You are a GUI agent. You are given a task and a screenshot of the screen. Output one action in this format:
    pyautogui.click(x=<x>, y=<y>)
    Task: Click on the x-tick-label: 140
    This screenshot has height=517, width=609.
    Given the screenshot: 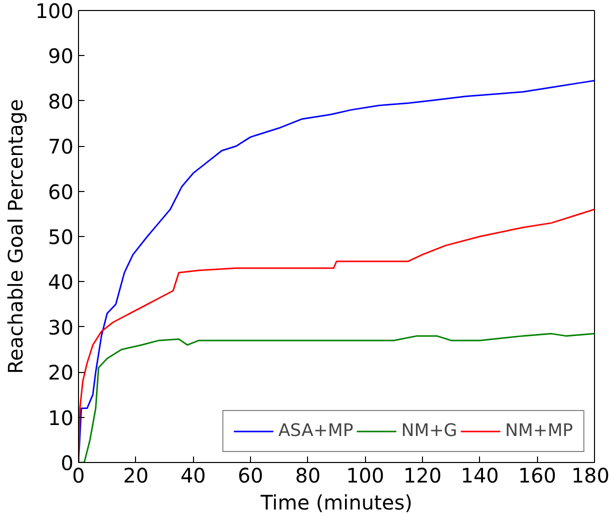 What is the action you would take?
    pyautogui.click(x=479, y=476)
    